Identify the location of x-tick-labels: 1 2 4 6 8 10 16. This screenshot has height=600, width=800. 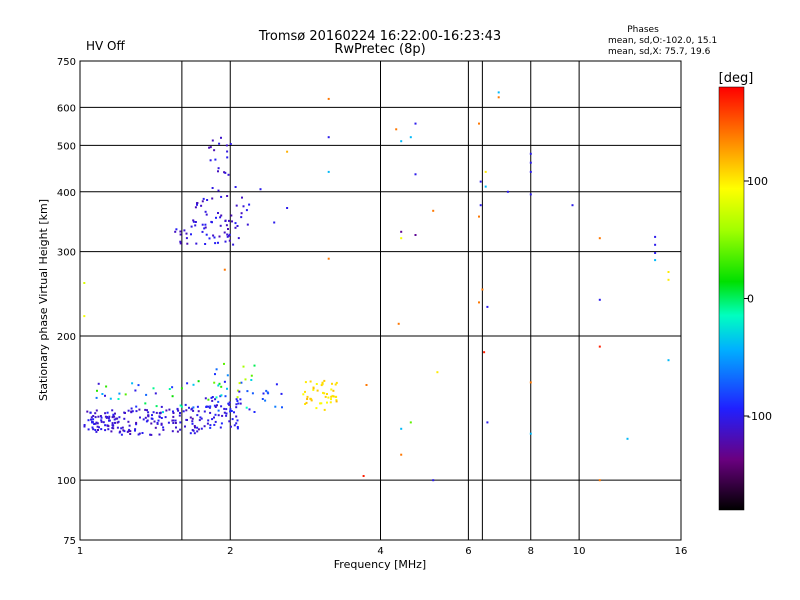
(382, 551).